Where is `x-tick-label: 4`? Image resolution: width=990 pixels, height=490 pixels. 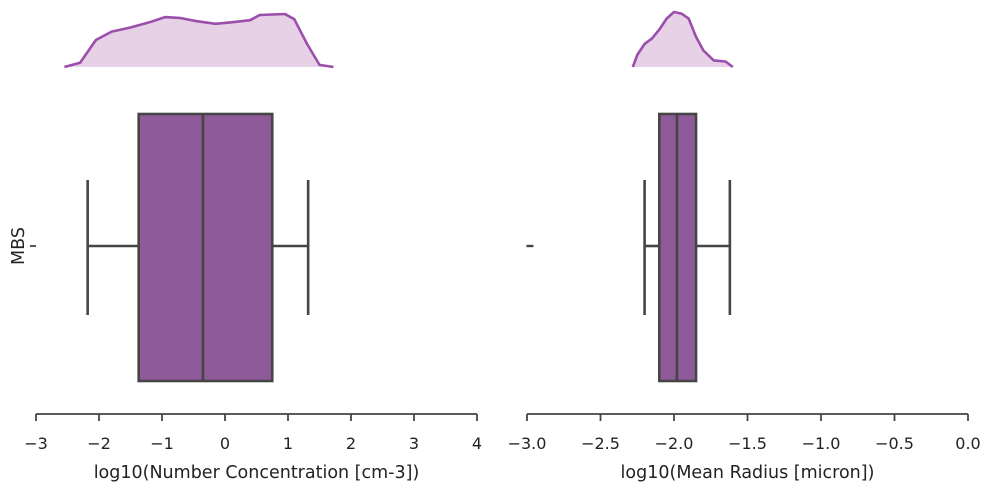
x-tick-label: 4 is located at coordinates (477, 443).